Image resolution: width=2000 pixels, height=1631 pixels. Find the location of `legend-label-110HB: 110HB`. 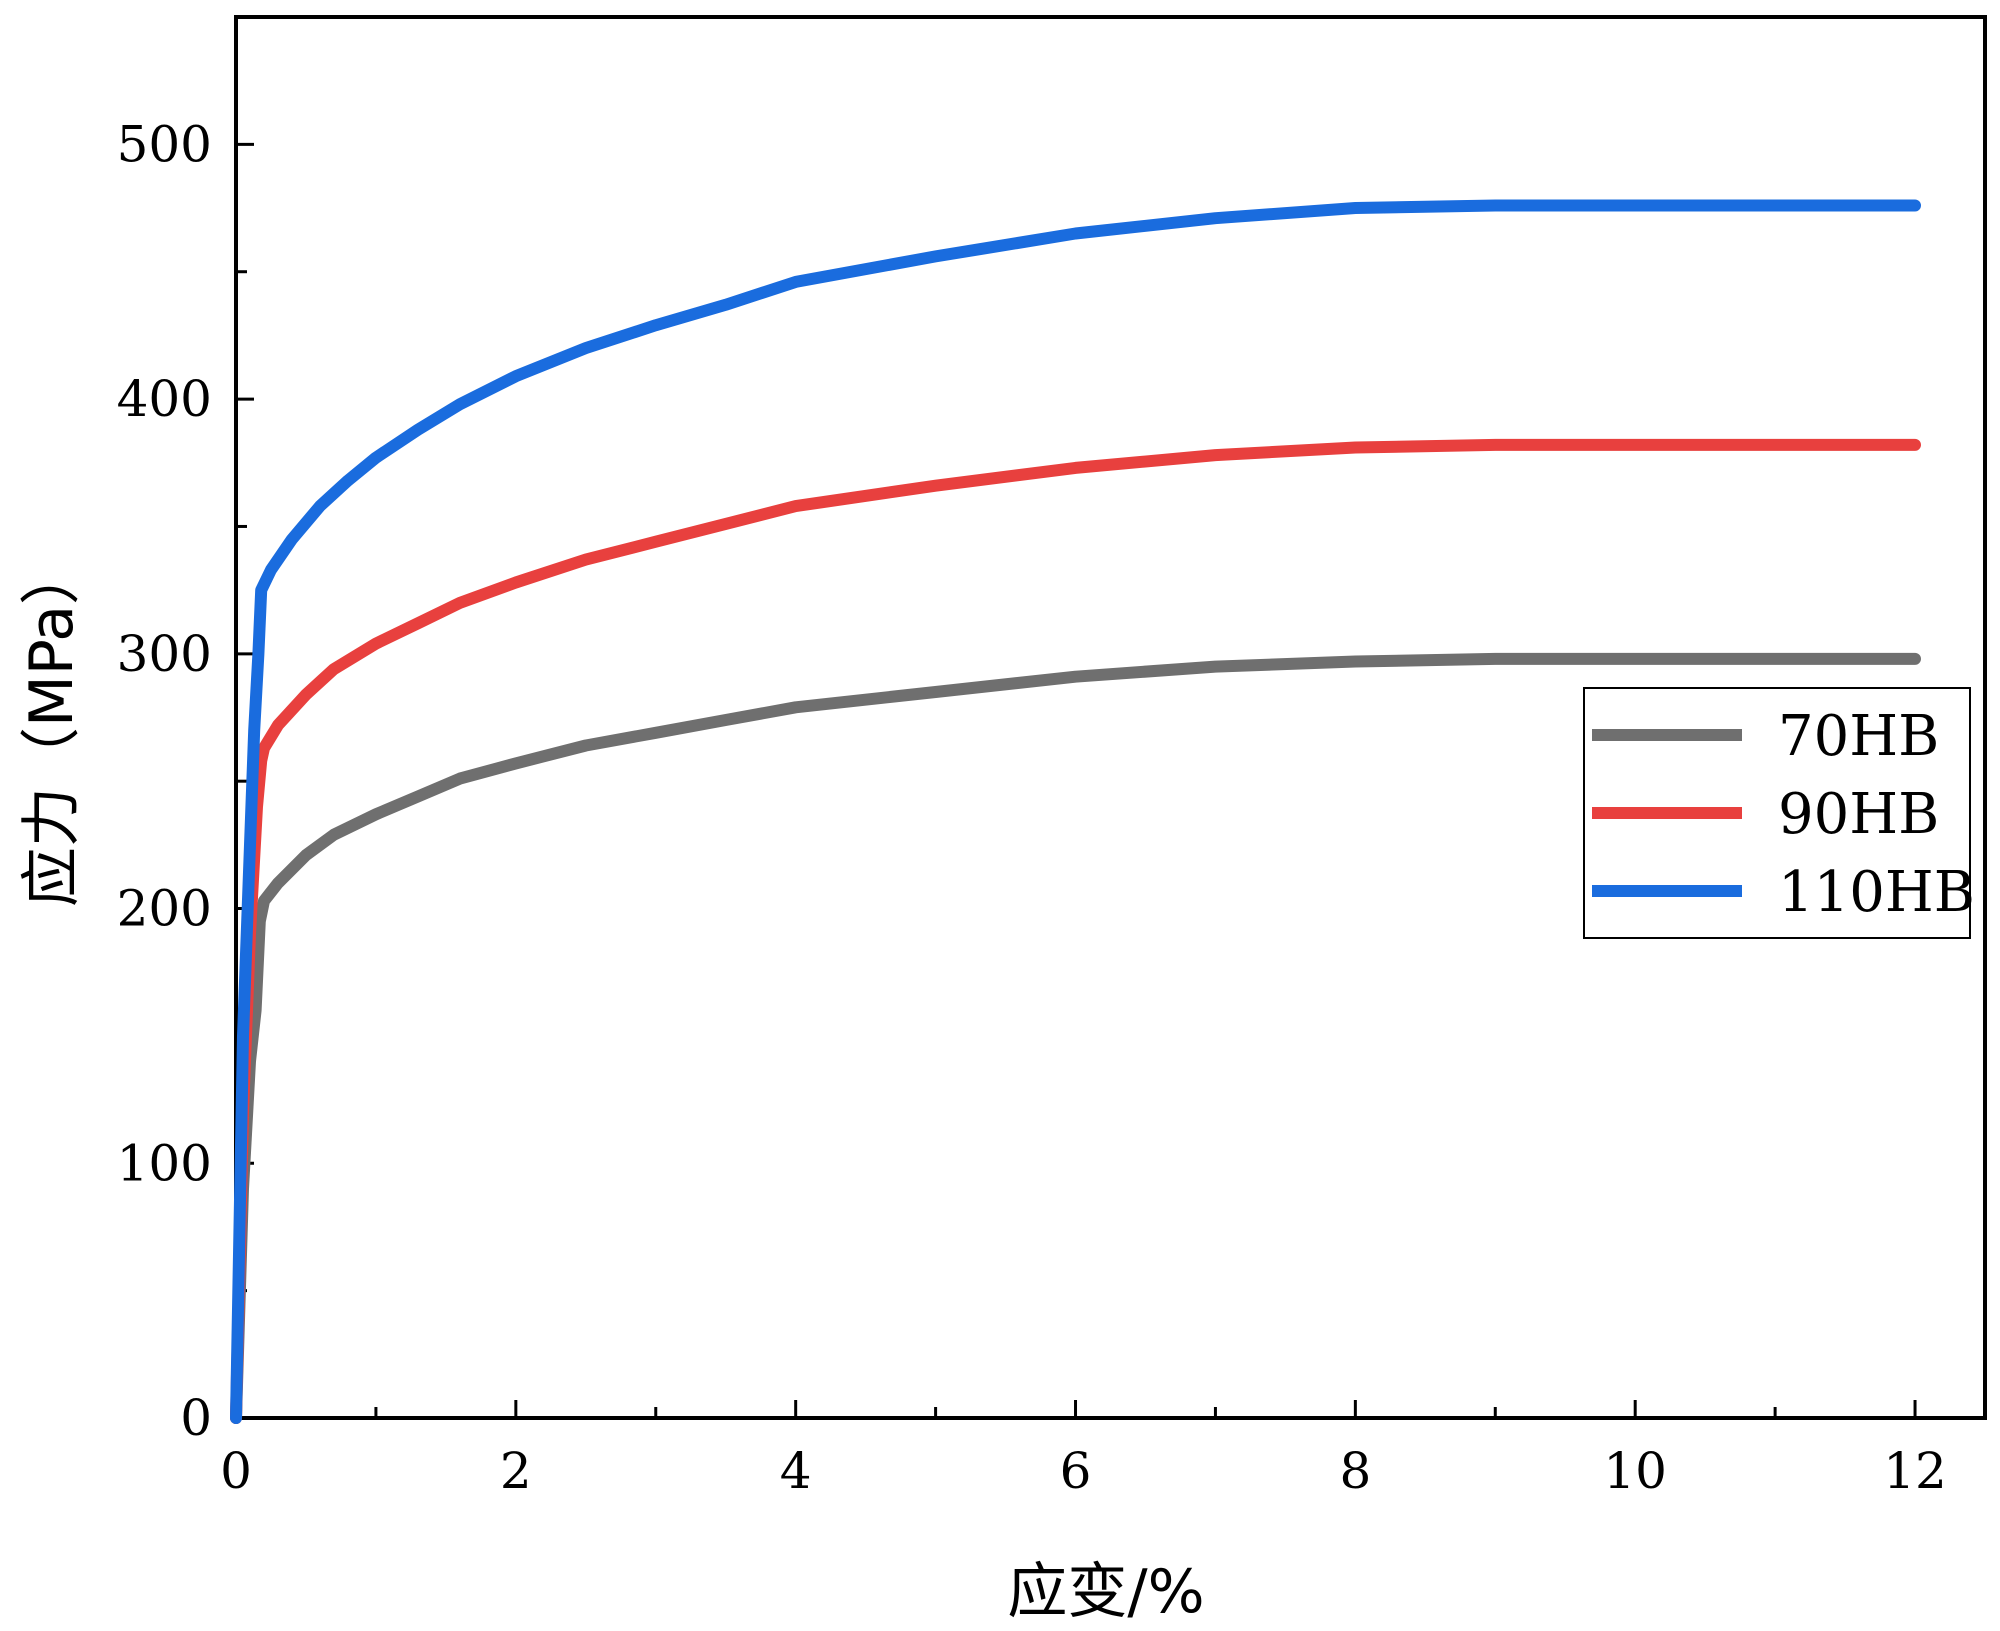

legend-label-110HB: 110HB is located at coordinates (1876, 892).